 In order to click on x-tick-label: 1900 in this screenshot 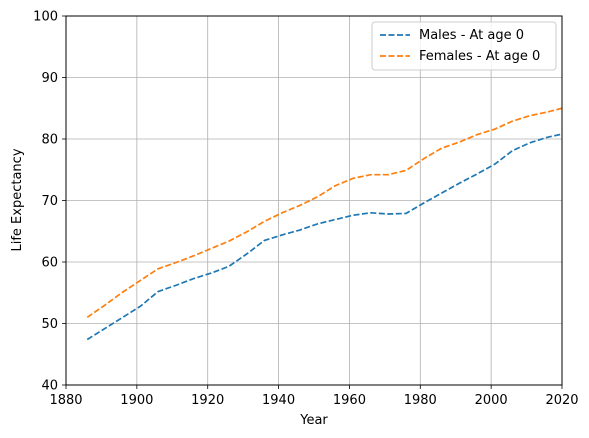, I will do `click(136, 400)`.